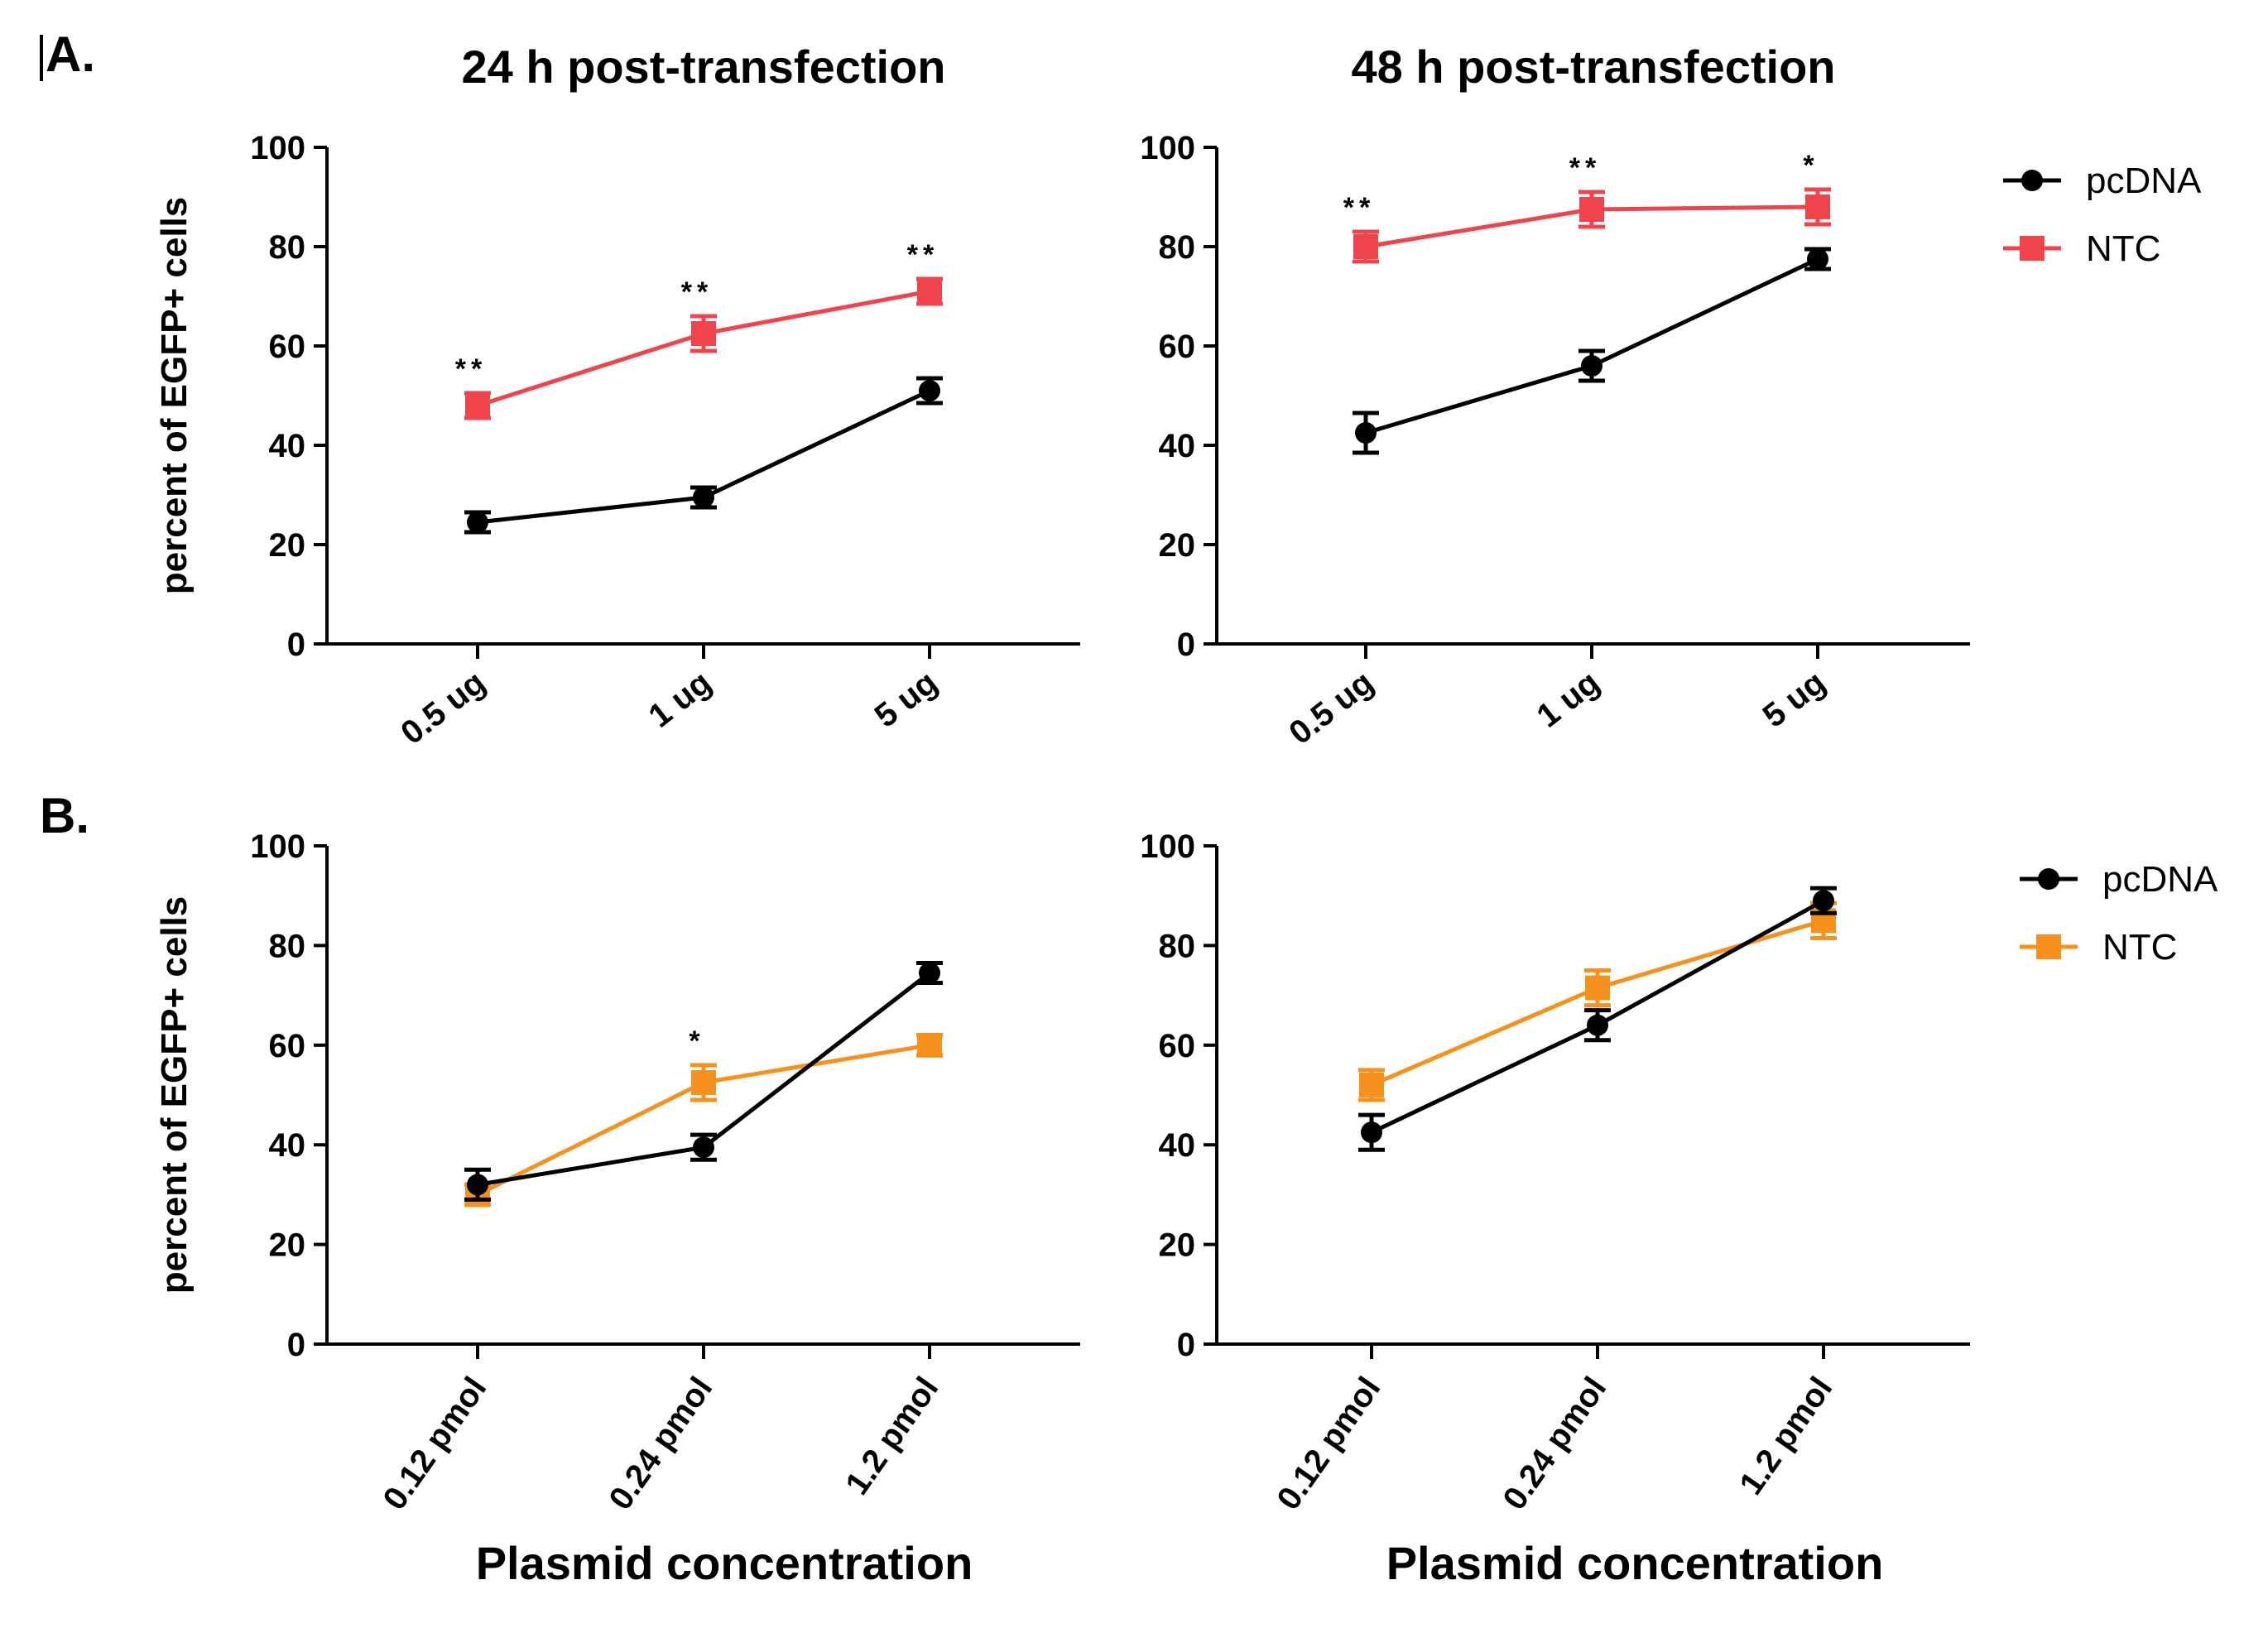 The image size is (2268, 1628). What do you see at coordinates (704, 67) in the screenshot?
I see `chart-title: 24 h post-transfection` at bounding box center [704, 67].